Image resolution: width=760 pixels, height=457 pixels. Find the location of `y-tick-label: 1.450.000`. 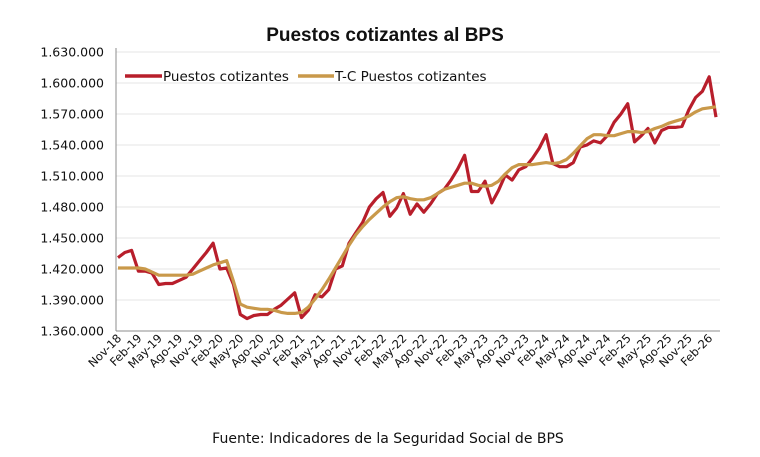

y-tick-label: 1.450.000 is located at coordinates (72, 238).